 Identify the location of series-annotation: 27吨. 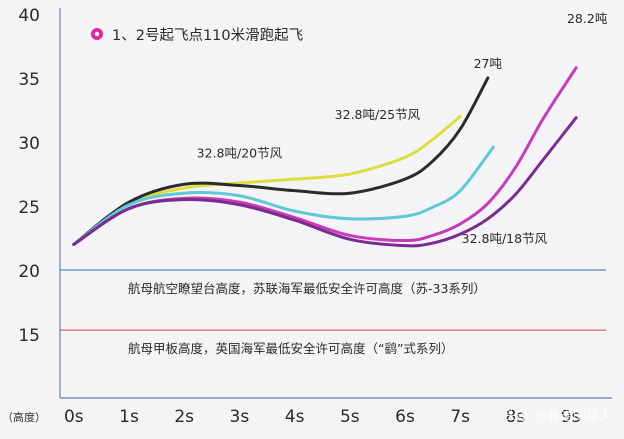
(488, 63).